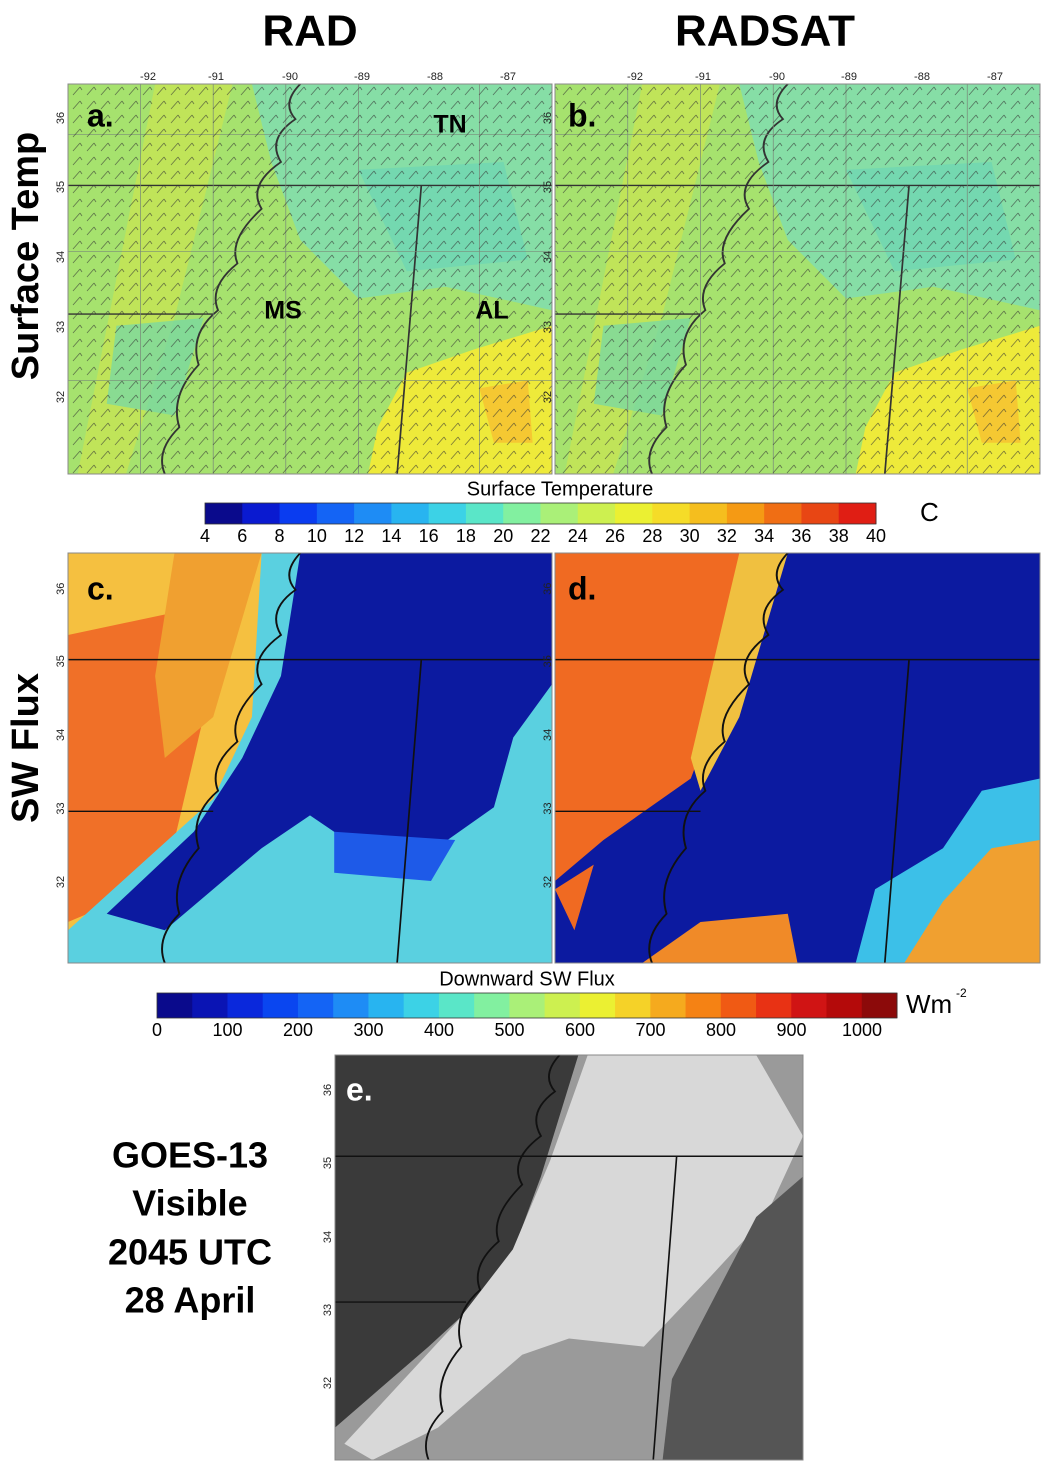 The image size is (1046, 1469). Describe the element at coordinates (839, 536) in the screenshot. I see `colorbar-tick: 38` at that location.